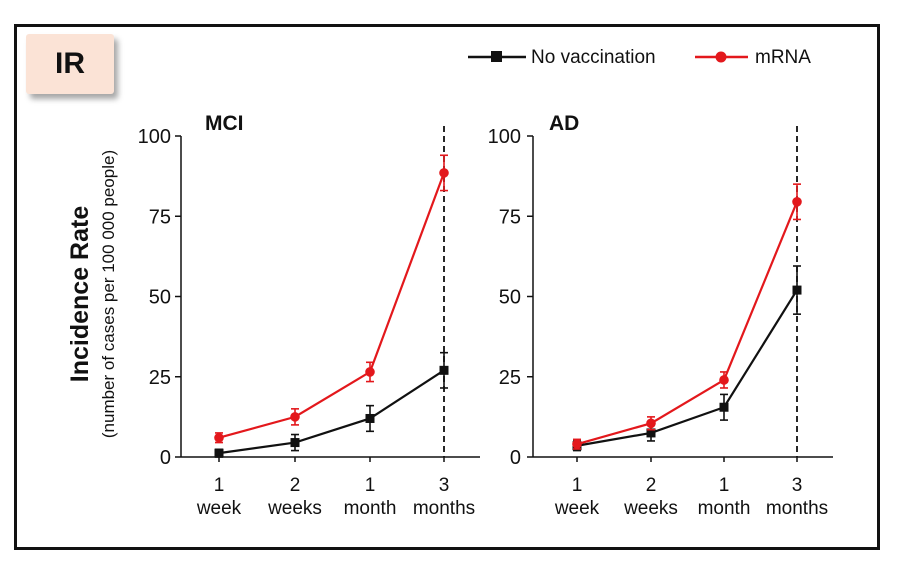  What do you see at coordinates (564, 123) in the screenshot?
I see `panel-title: AD` at bounding box center [564, 123].